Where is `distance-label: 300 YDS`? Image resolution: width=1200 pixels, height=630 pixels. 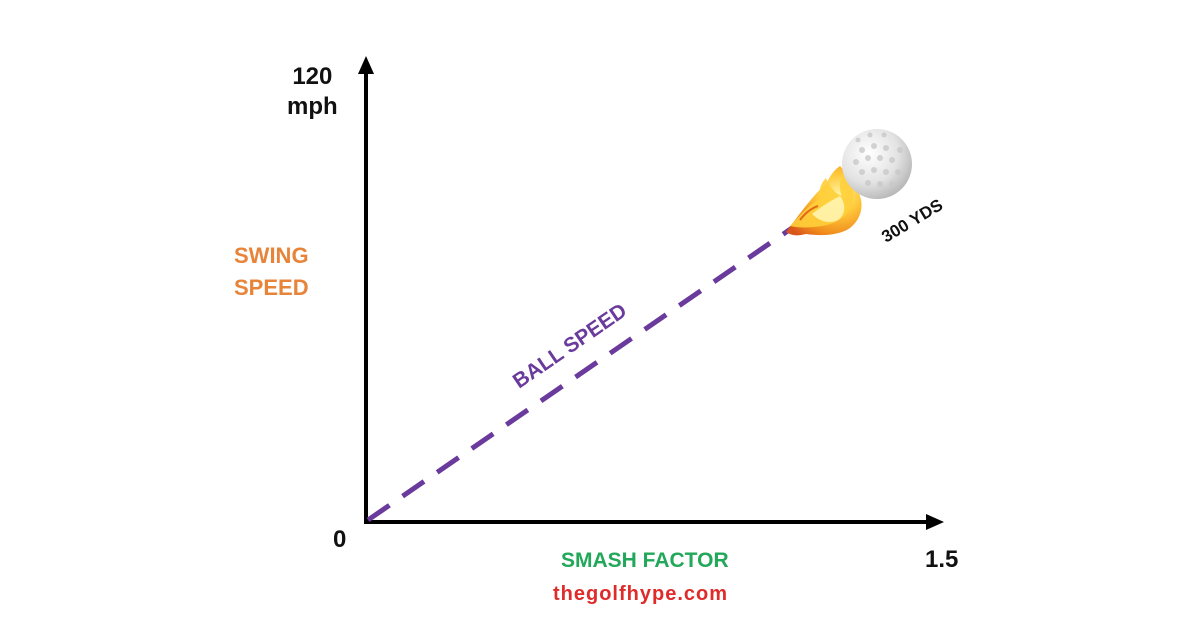
distance-label: 300 YDS is located at coordinates (912, 220).